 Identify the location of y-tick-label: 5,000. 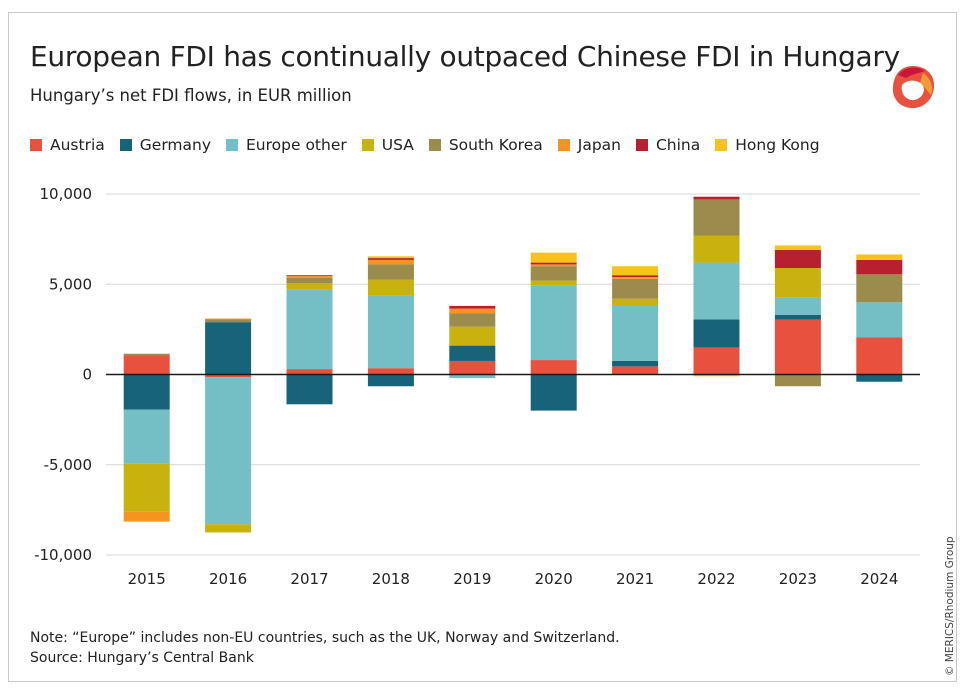
(70, 284).